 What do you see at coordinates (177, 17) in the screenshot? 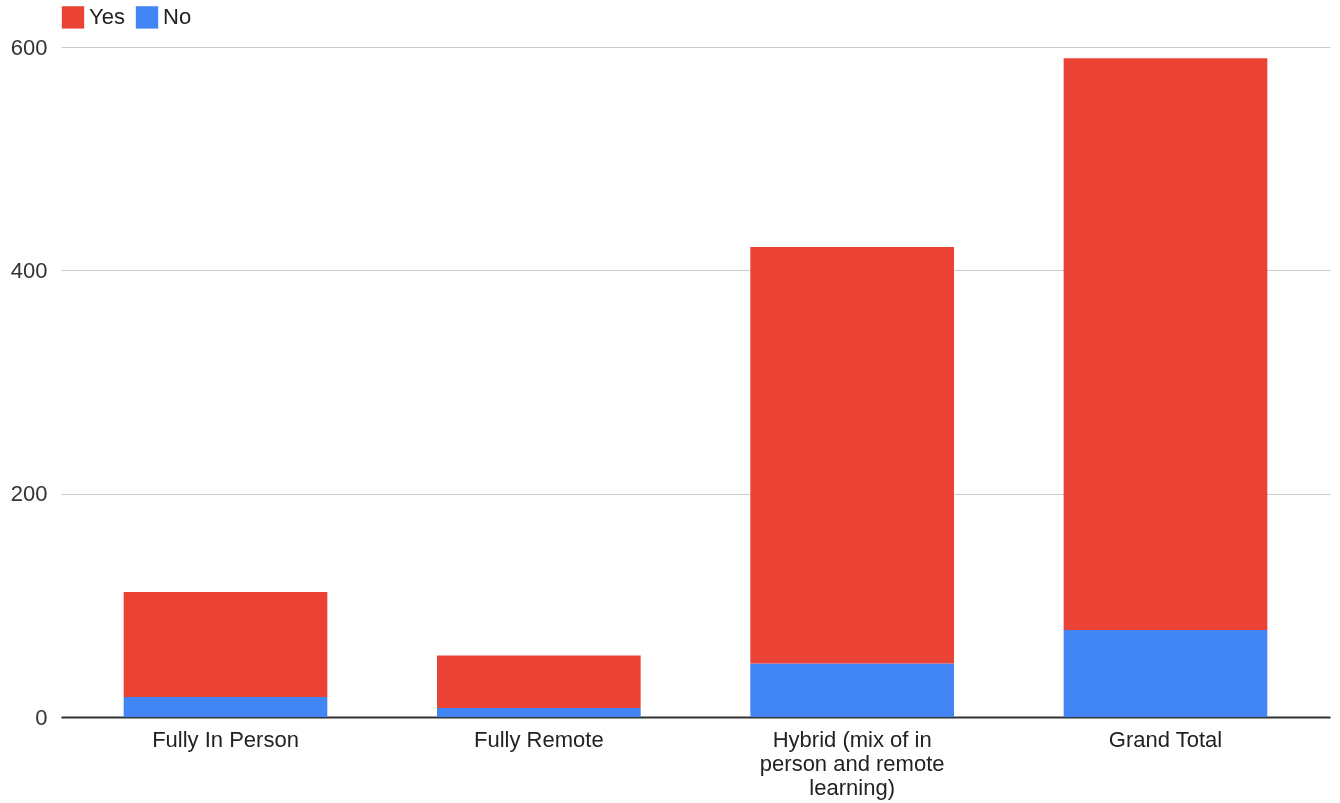
I see `legend-label: No` at bounding box center [177, 17].